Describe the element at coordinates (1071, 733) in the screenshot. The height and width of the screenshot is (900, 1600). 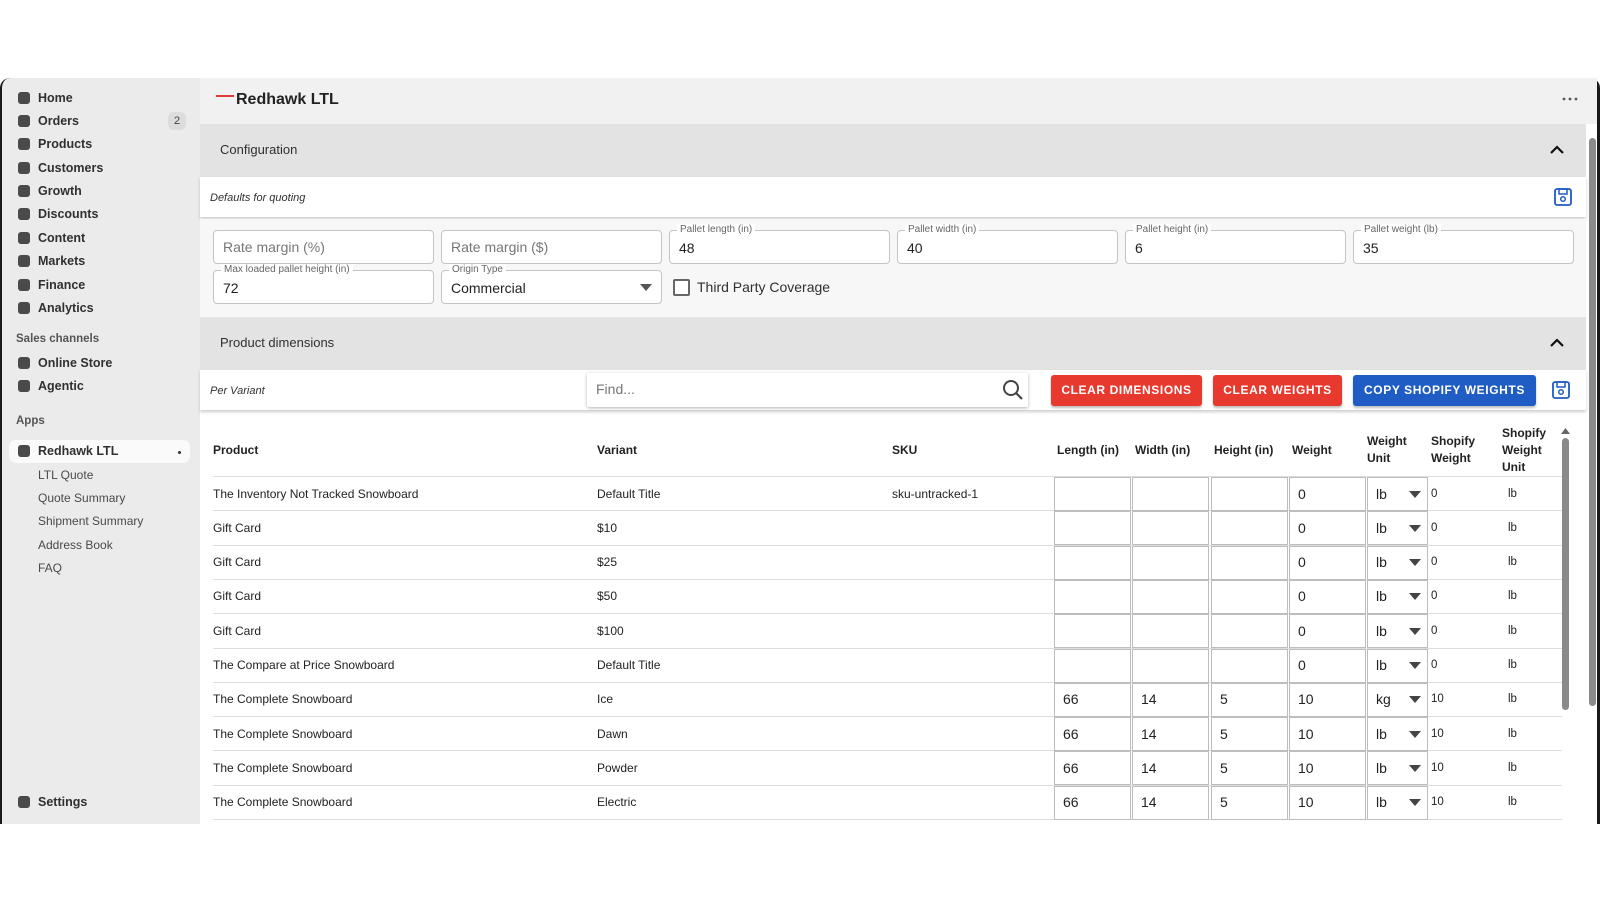
I see `cell-value: 66` at that location.